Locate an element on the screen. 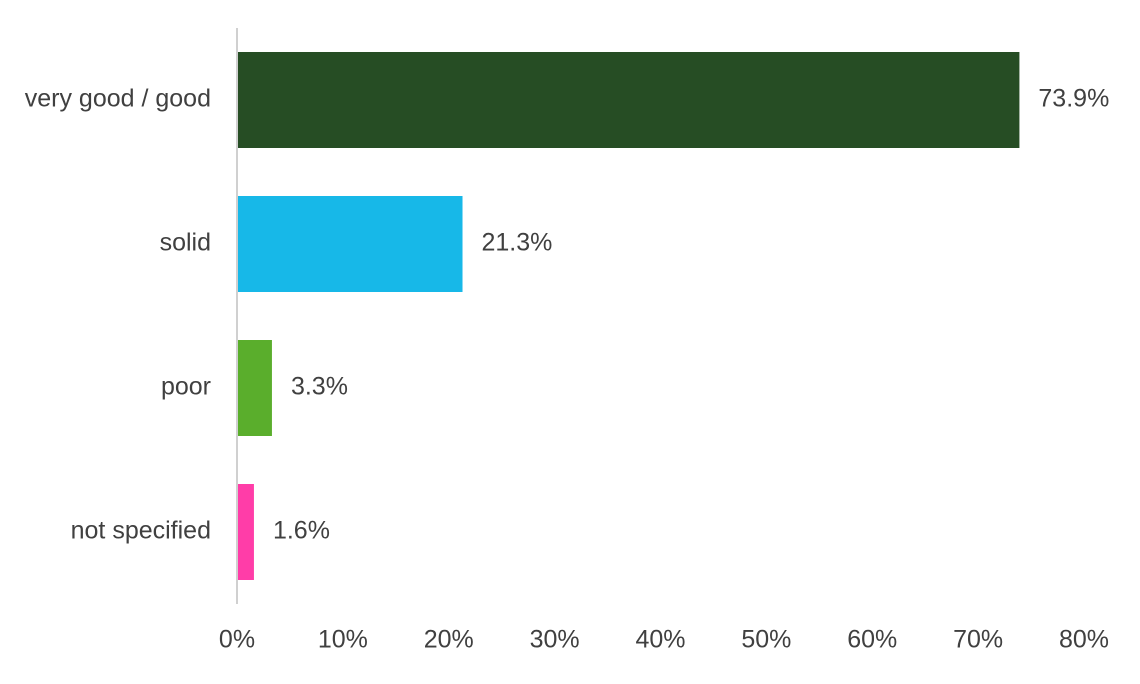 This screenshot has width=1140, height=684. x-tick-label-30: 30% is located at coordinates (555, 640).